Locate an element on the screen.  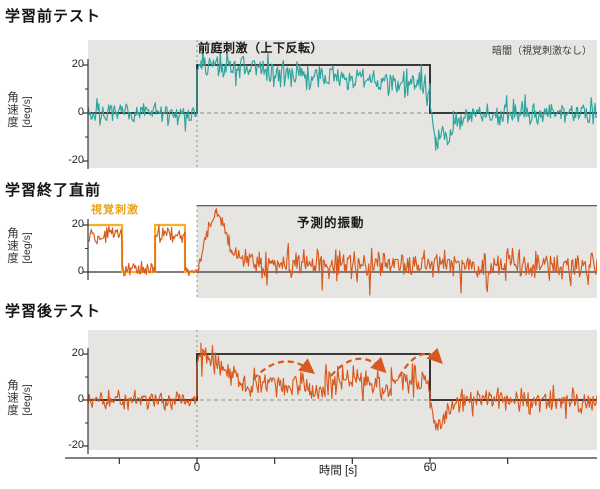
panel2-yaxis-label: 角速度 is located at coordinates (12, 246).